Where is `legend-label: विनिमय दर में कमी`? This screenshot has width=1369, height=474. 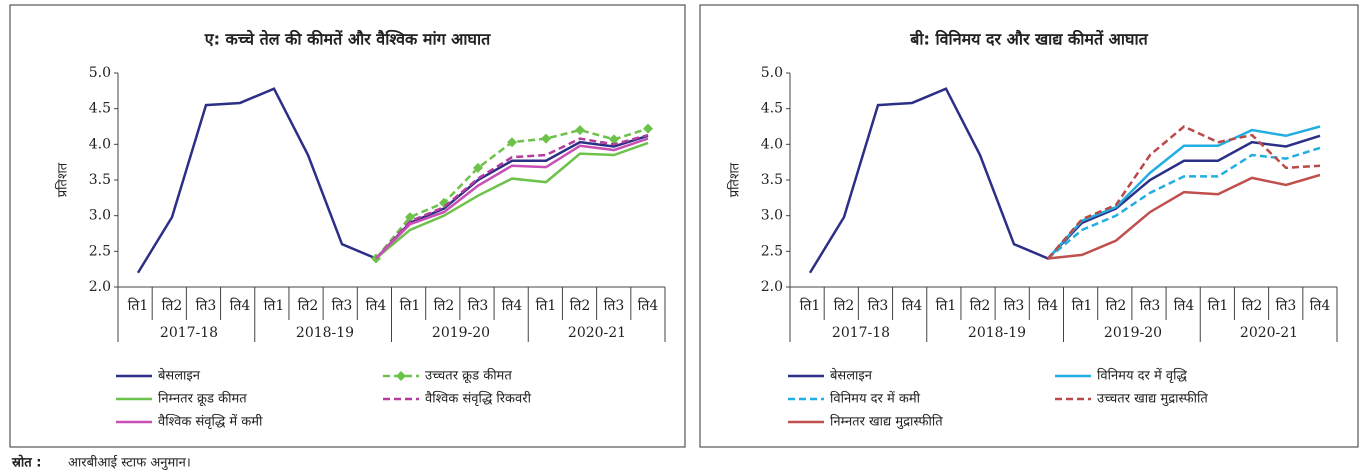
legend-label: विनिमय दर में कमी is located at coordinates (875, 399).